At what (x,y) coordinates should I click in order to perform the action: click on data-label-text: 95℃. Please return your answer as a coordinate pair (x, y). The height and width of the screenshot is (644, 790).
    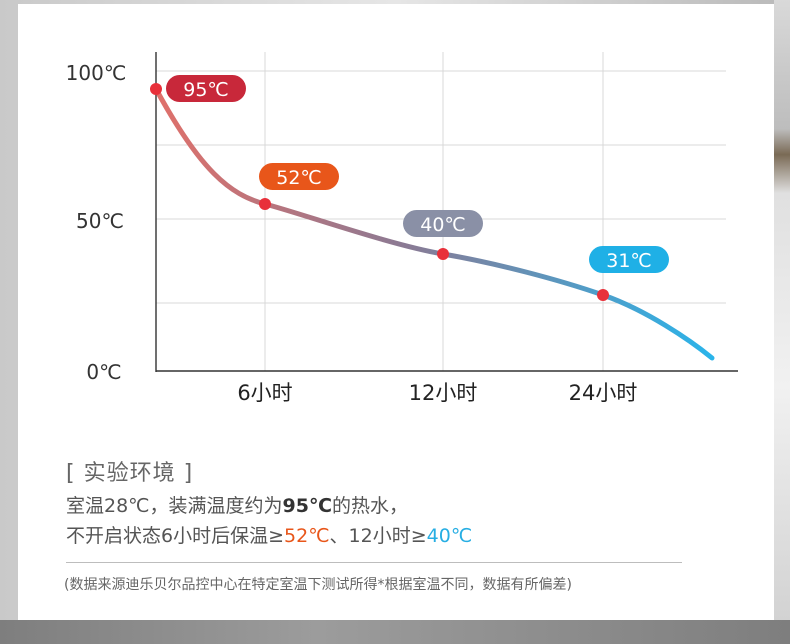
    Looking at the image, I should click on (206, 90).